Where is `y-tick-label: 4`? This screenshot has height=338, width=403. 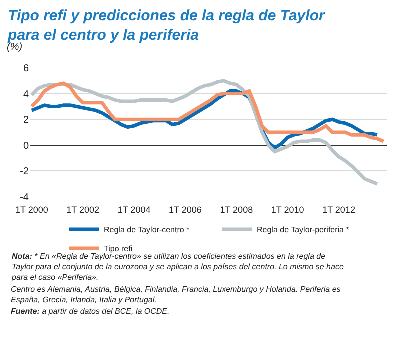 y-tick-label: 4 is located at coordinates (26, 94).